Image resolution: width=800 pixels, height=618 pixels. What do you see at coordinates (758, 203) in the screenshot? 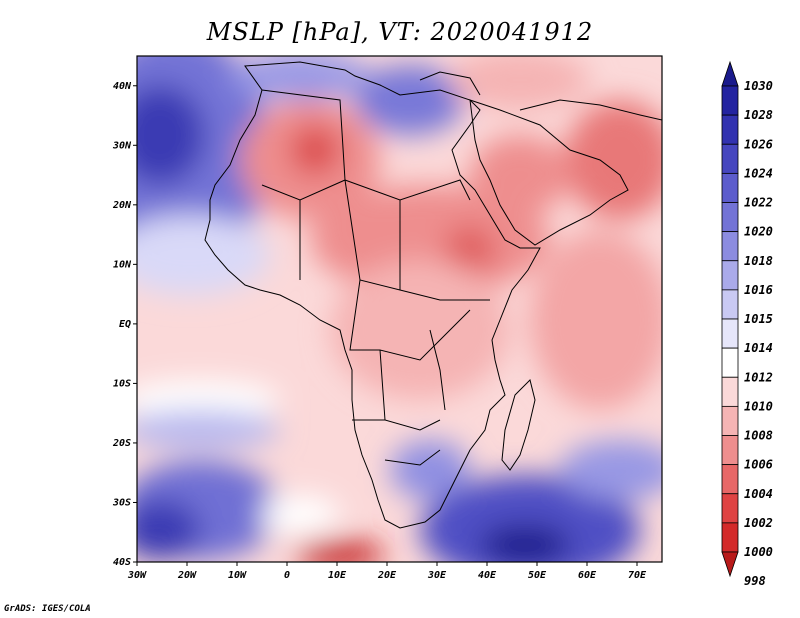
I see `colorbar-level-label: 1022` at bounding box center [758, 203].